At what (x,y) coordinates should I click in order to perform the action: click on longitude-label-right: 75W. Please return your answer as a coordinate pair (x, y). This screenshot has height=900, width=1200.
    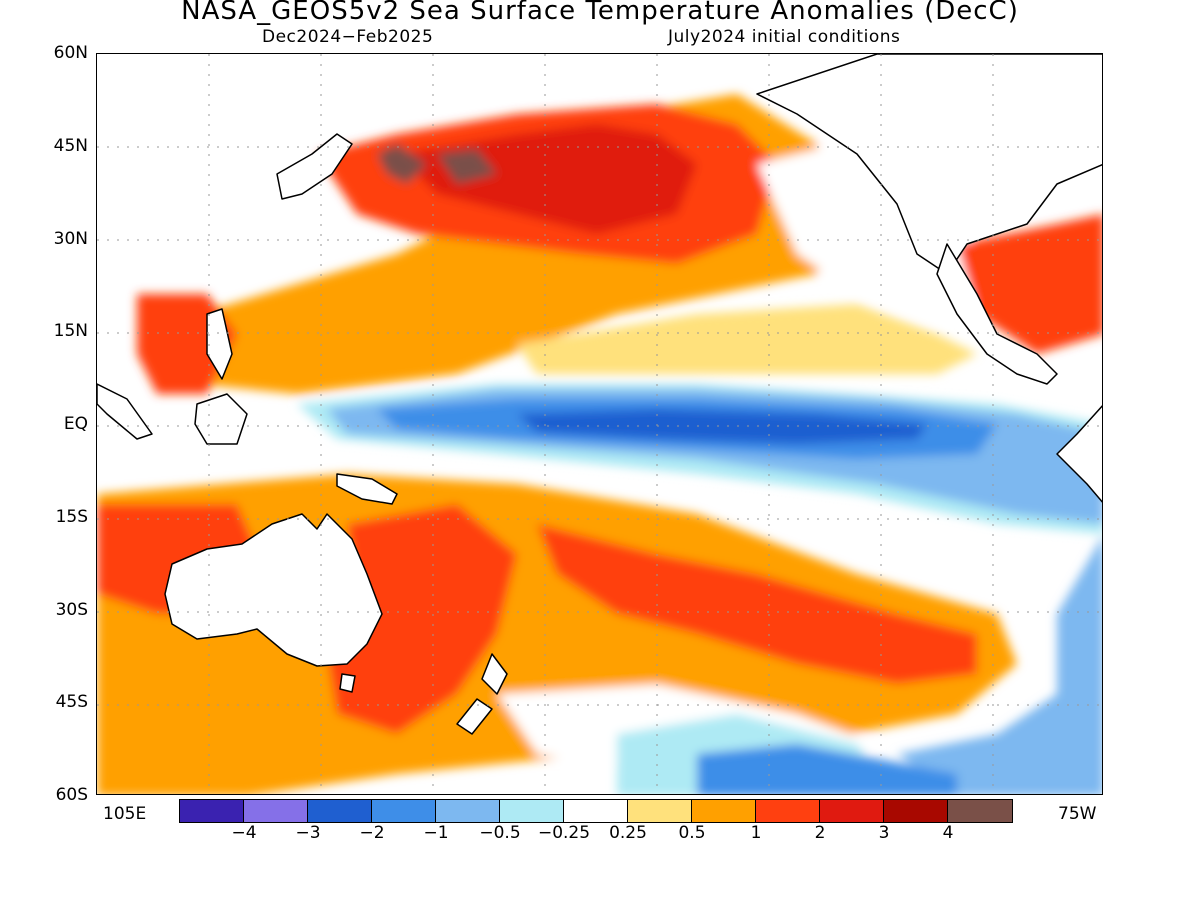
    Looking at the image, I should click on (1077, 814).